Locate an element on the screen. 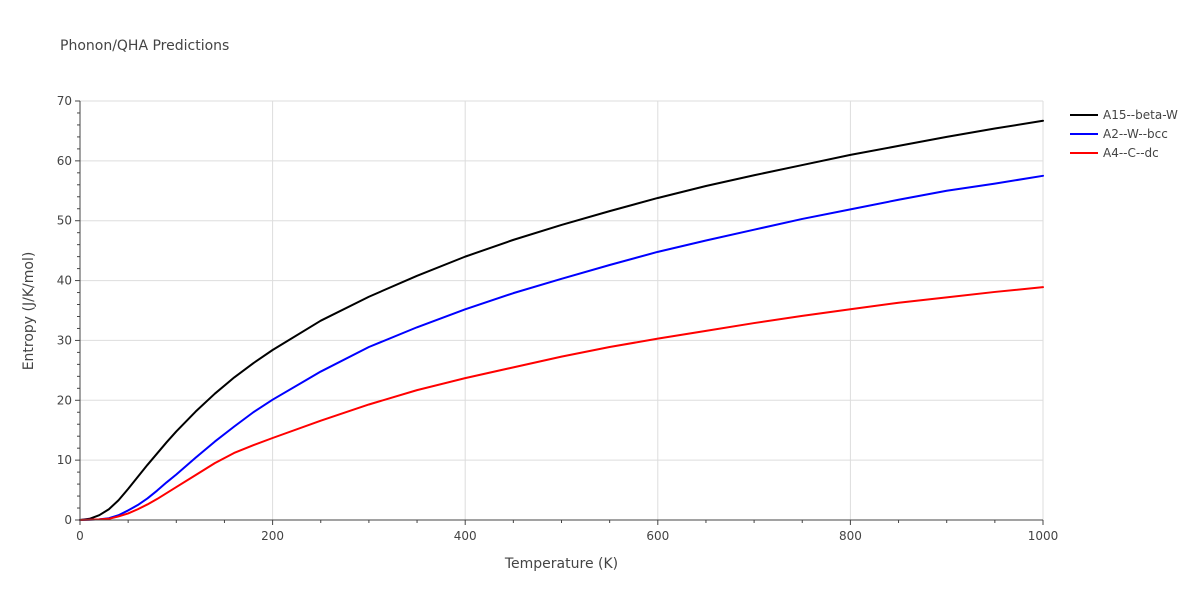 This screenshot has height=600, width=1200. chart-title: Phonon/QHA Predictions is located at coordinates (144, 46).